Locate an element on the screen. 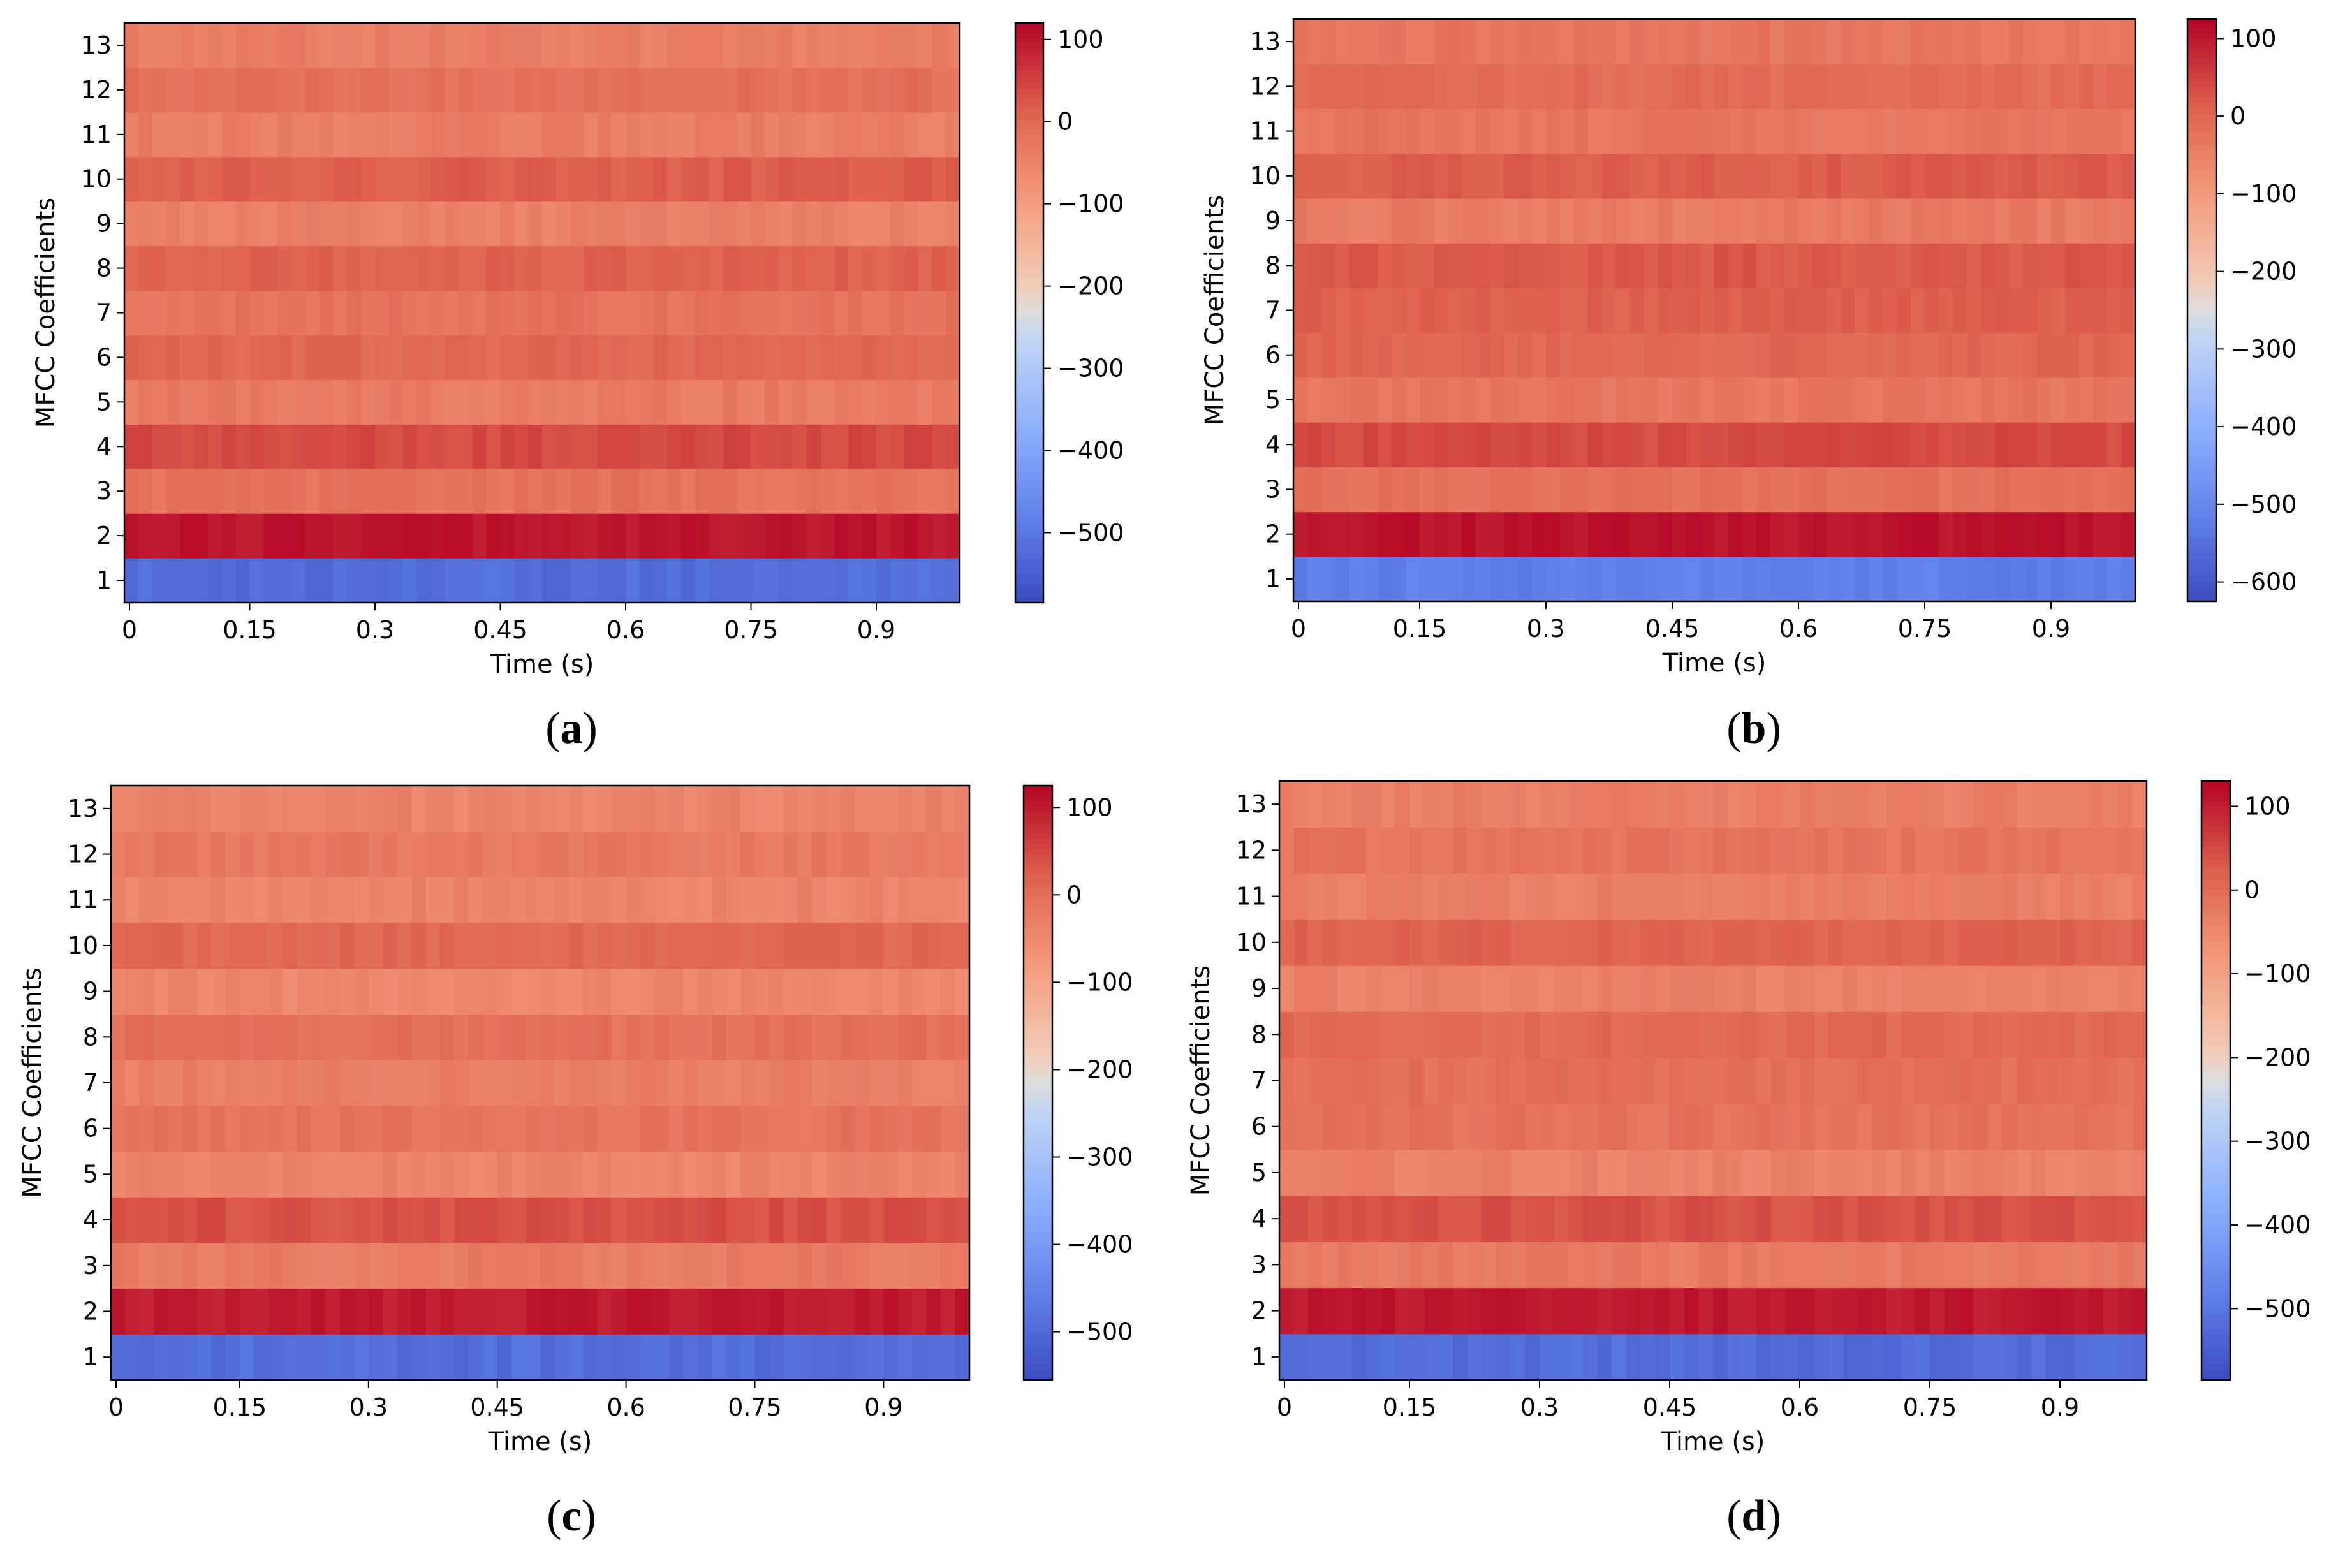 The width and height of the screenshot is (2338, 1568). x-tick-label: 0.15 is located at coordinates (1410, 1407).